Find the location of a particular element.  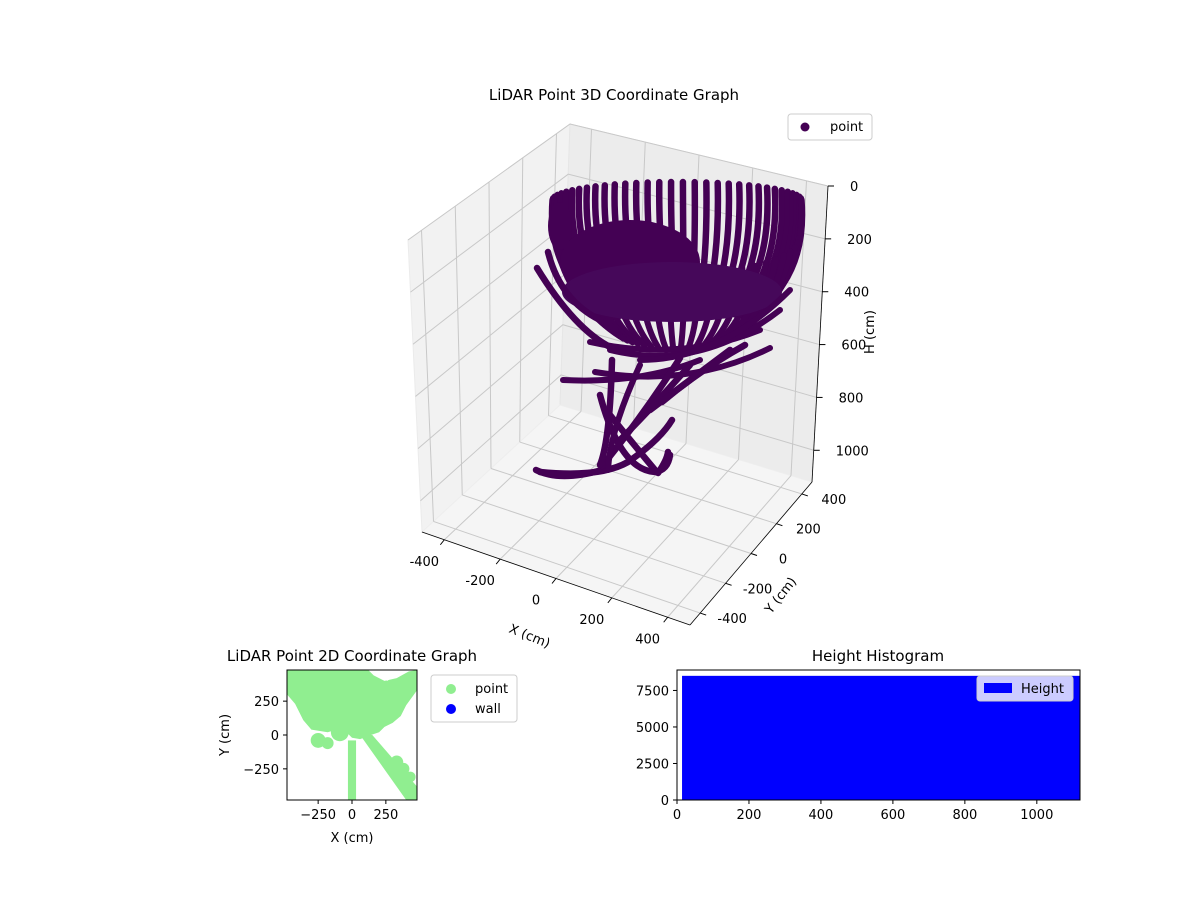

axes-histogram: 0 200 400 600 800 1000 0 2500 5000 7500 is located at coordinates (844, 753).